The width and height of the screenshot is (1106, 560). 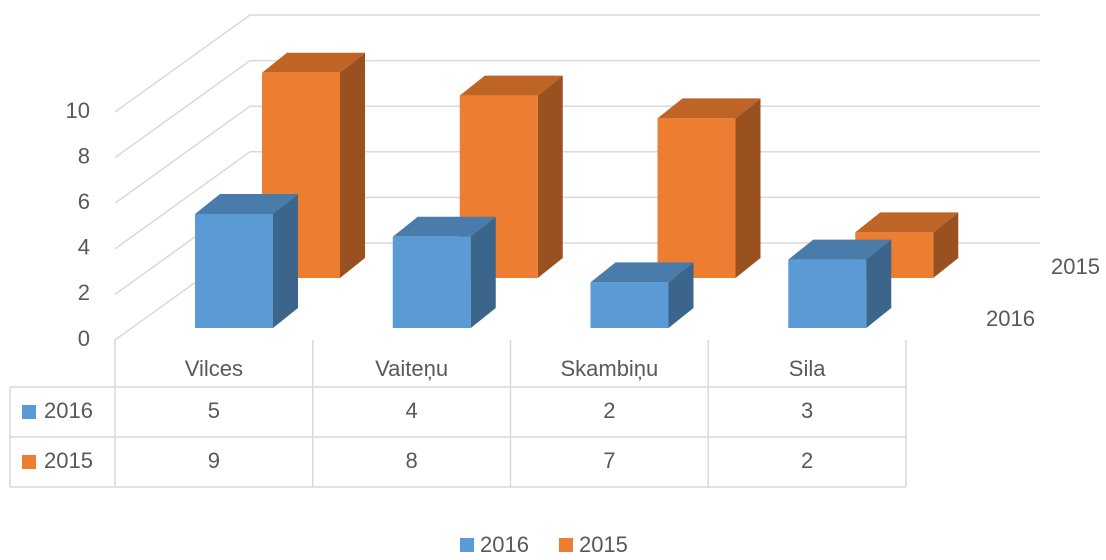 What do you see at coordinates (411, 368) in the screenshot?
I see `x-tick-label: Vaiteņu` at bounding box center [411, 368].